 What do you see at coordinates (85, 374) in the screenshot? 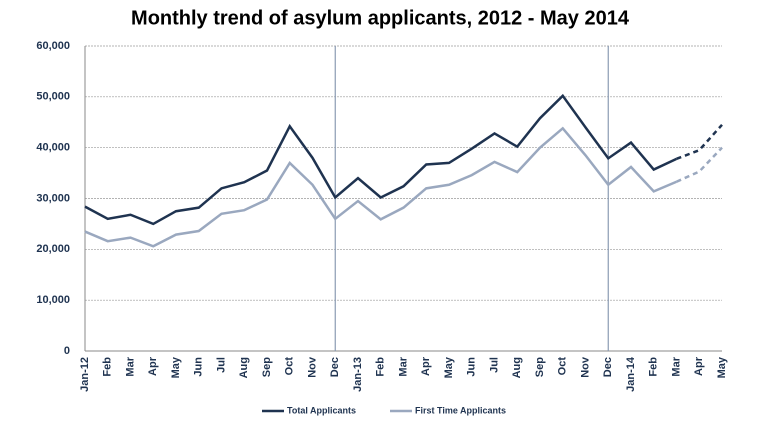
I see `x-tick-label: Jan-12` at bounding box center [85, 374].